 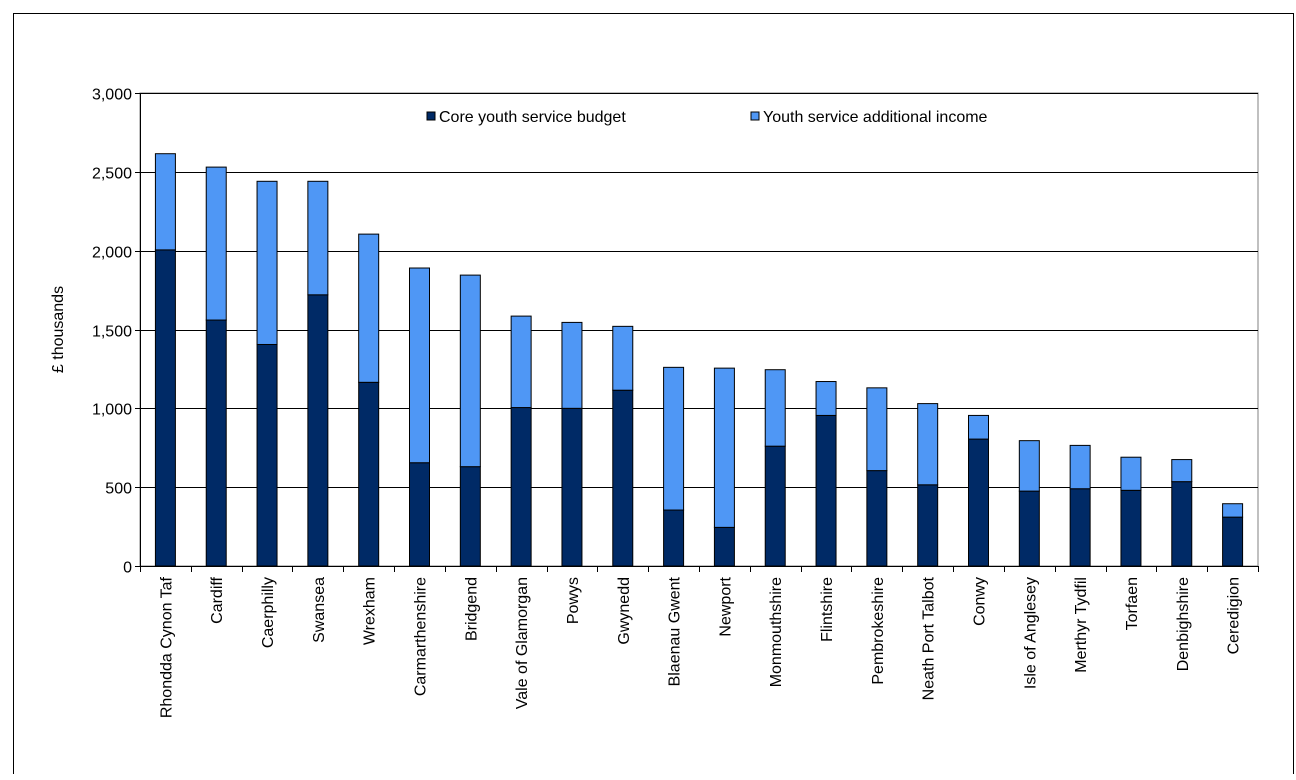 I want to click on legend-label: Youth service additional income, so click(x=875, y=117).